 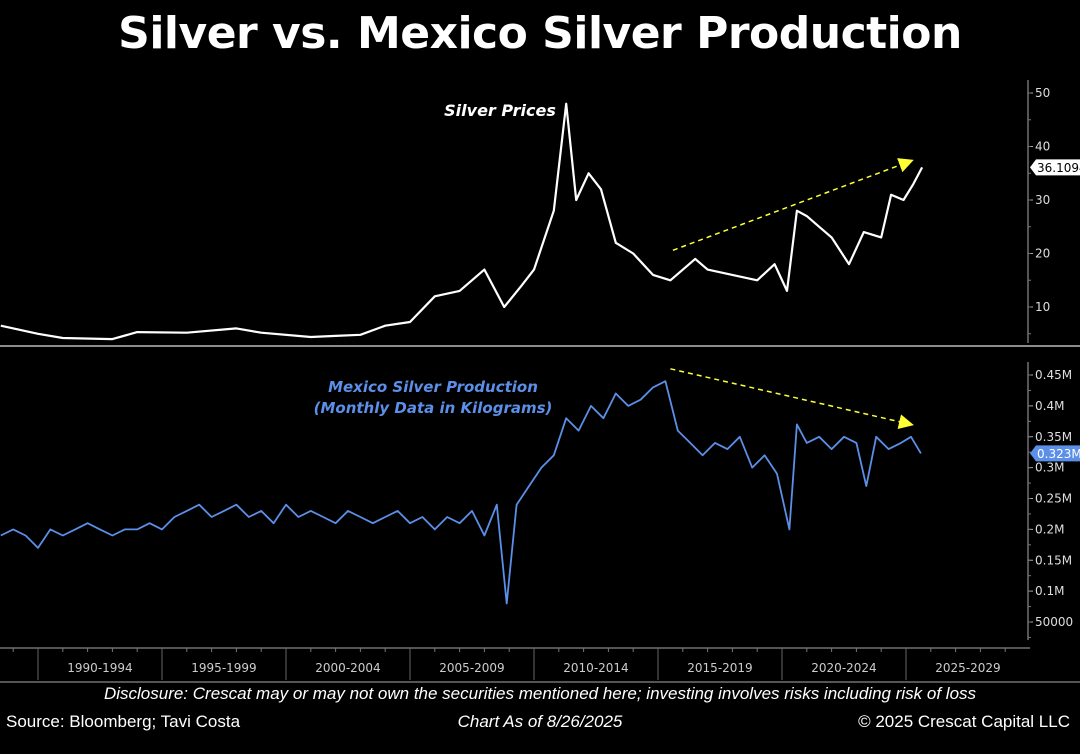 What do you see at coordinates (1053, 437) in the screenshot?
I see `y-tick-label: 0.35M` at bounding box center [1053, 437].